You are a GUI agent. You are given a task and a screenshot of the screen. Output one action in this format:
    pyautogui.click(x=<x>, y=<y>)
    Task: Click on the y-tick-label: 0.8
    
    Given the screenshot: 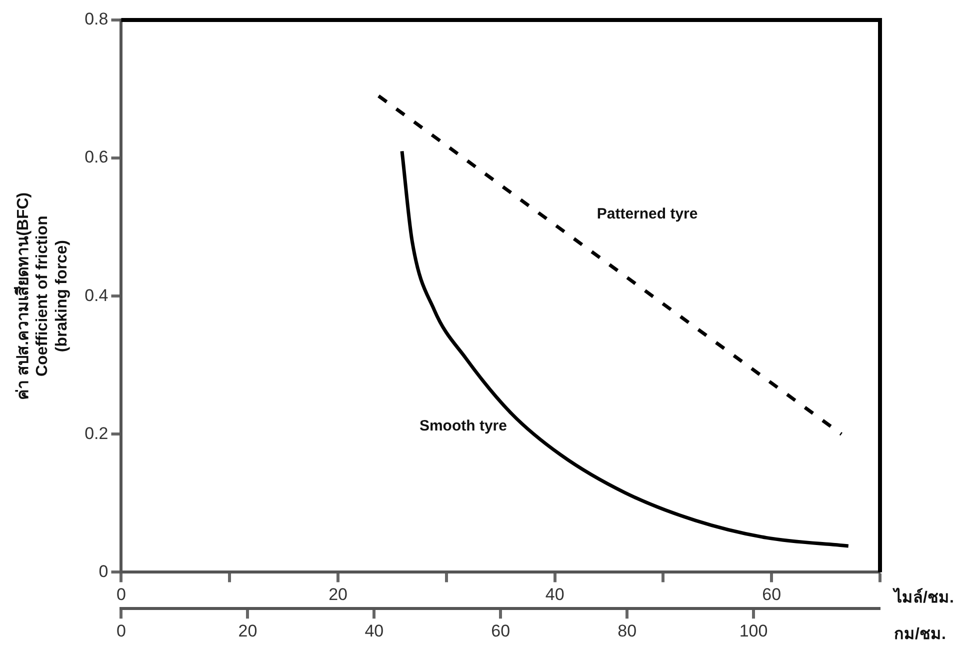 What is the action you would take?
    pyautogui.click(x=96, y=19)
    